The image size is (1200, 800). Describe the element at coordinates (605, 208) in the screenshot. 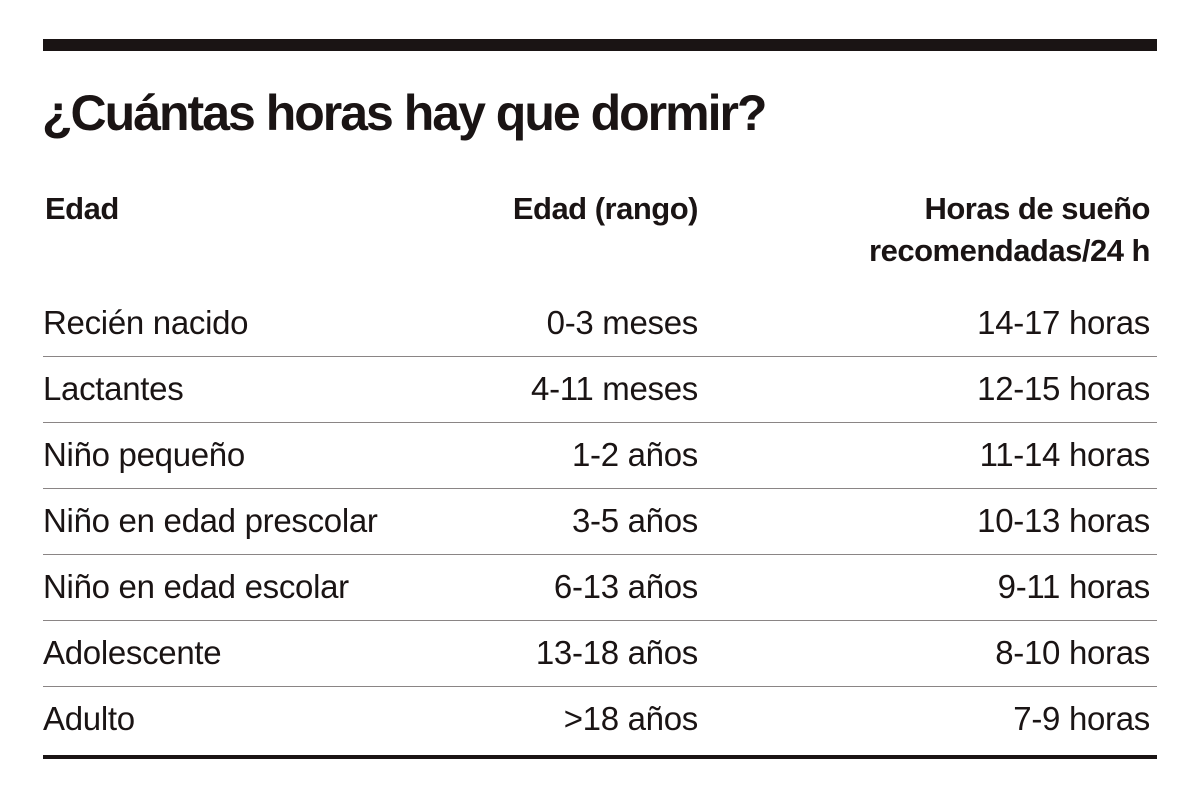

I see `header-age-range: Edad (rango)` at that location.